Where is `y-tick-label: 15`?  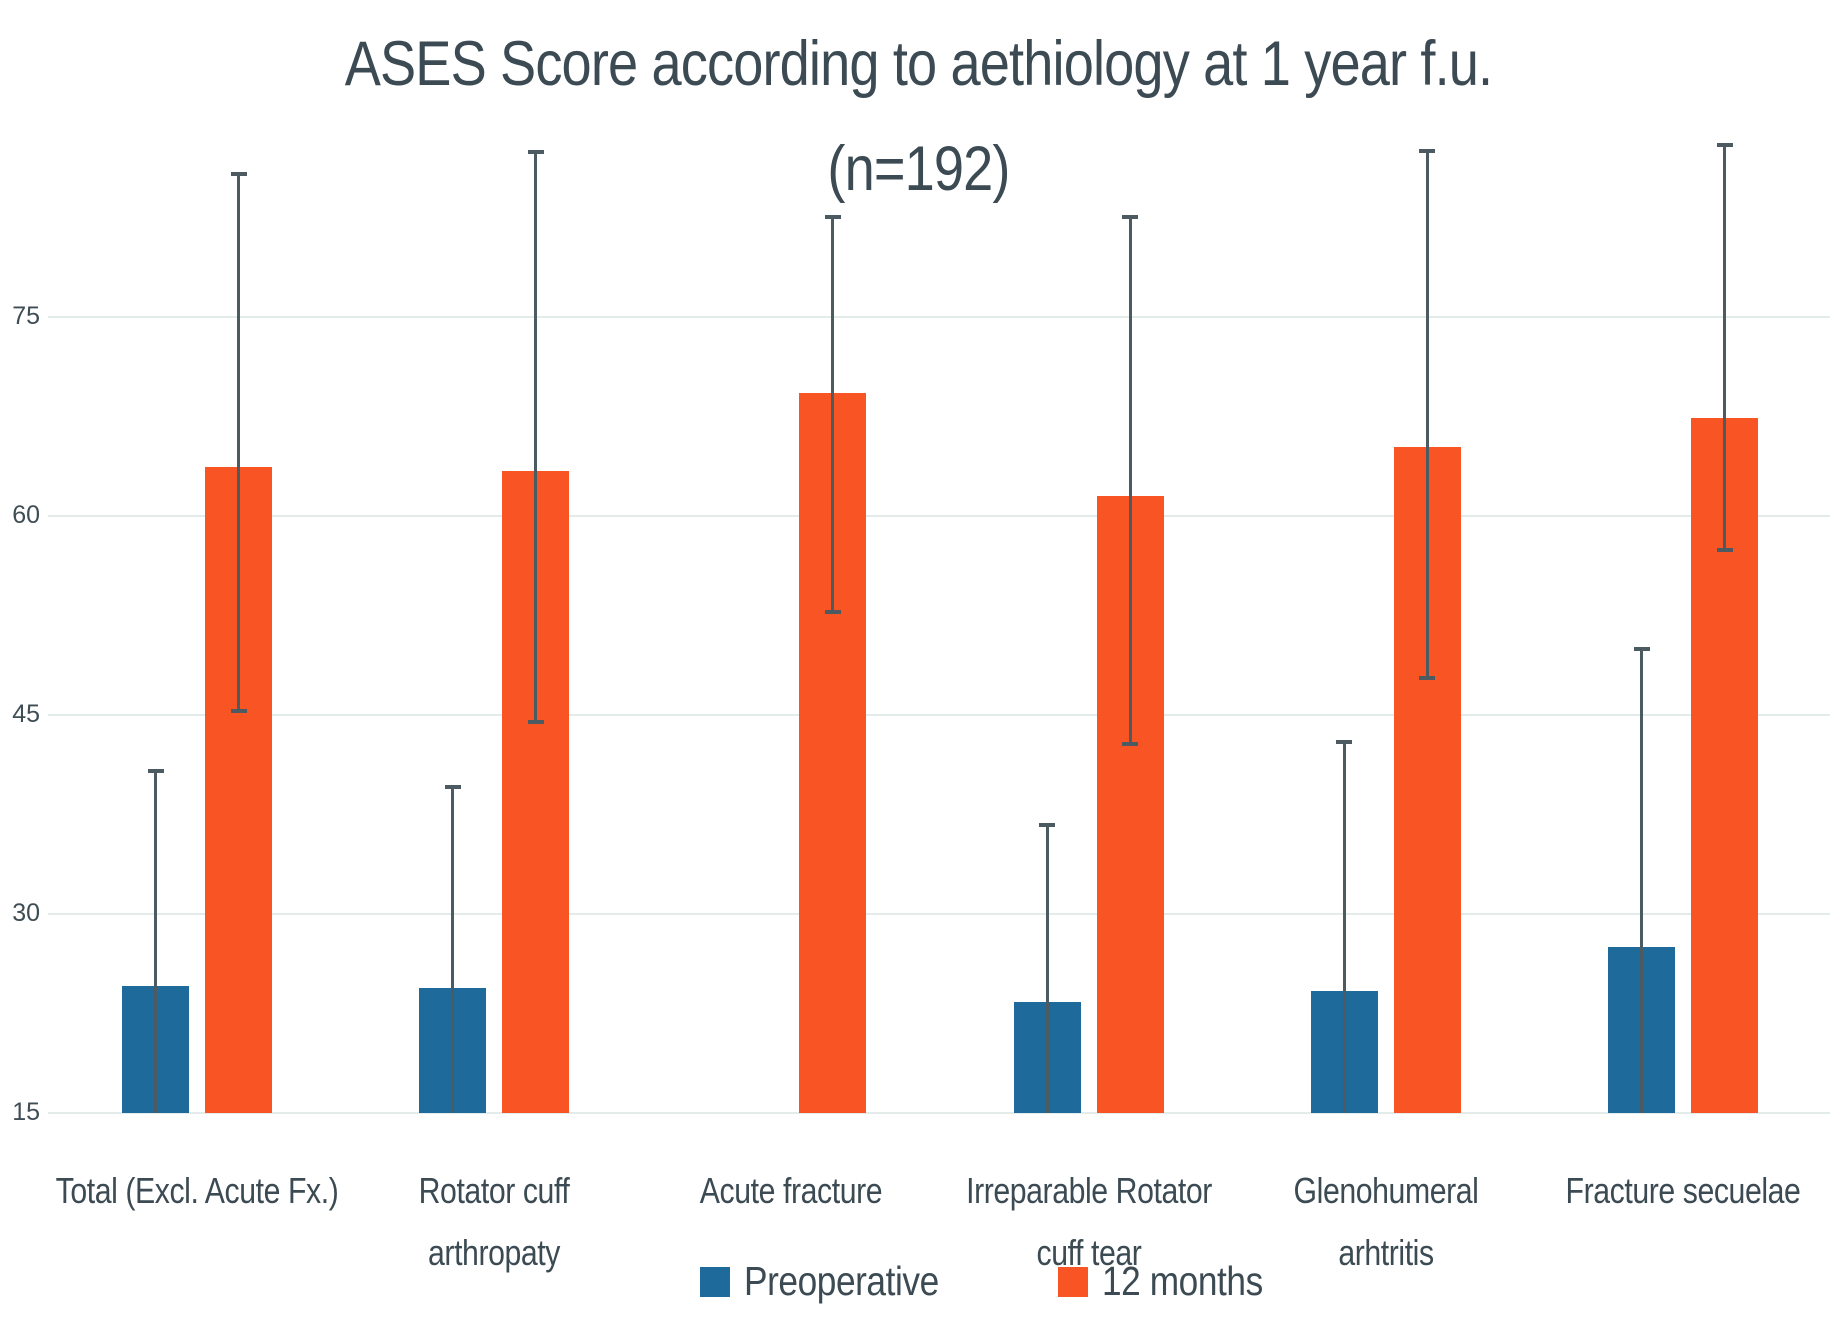
y-tick-label: 15 is located at coordinates (26, 1112).